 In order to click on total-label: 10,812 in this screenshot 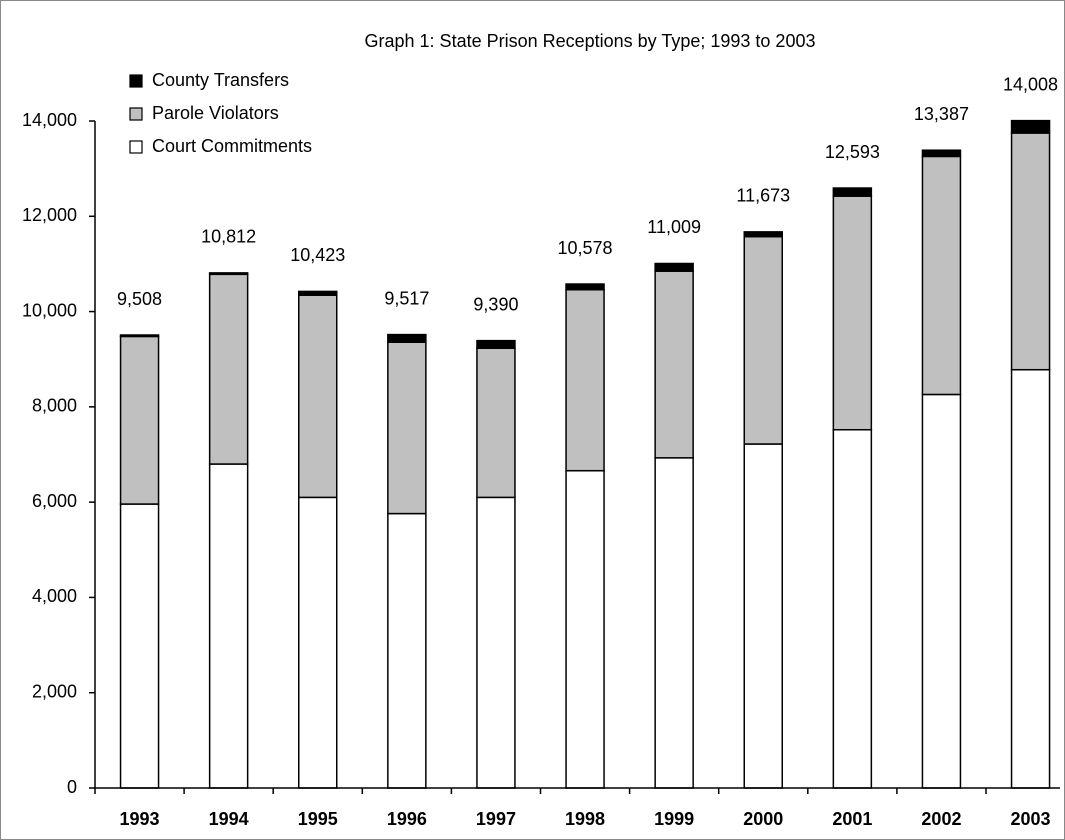, I will do `click(228, 237)`.